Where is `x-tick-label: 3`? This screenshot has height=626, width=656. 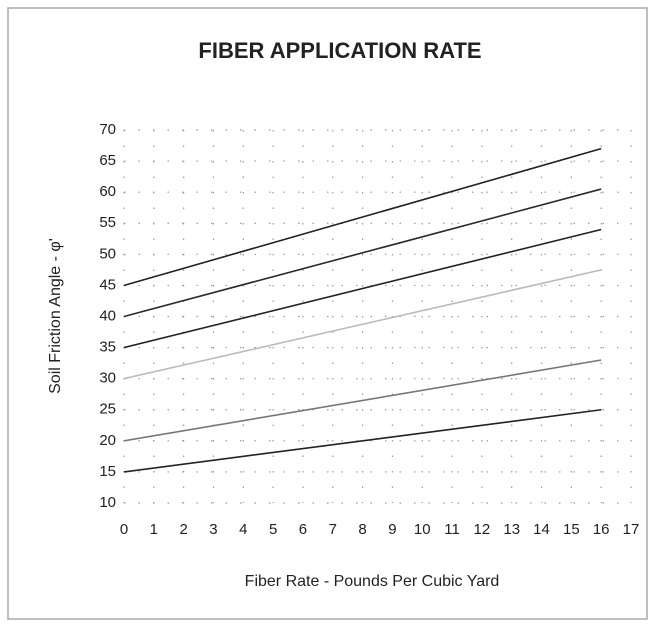 x-tick-label: 3 is located at coordinates (213, 529).